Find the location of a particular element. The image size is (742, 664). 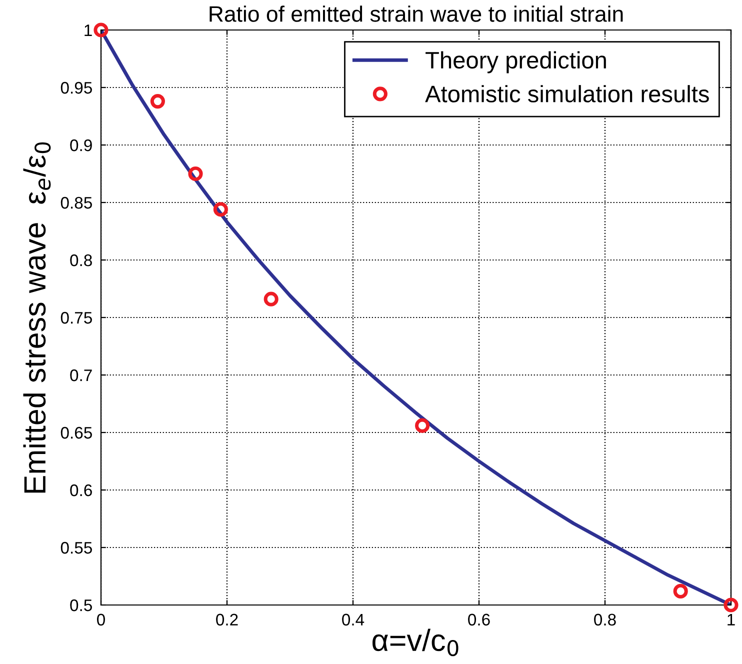

x-tick-label: 0.8 is located at coordinates (605, 620).